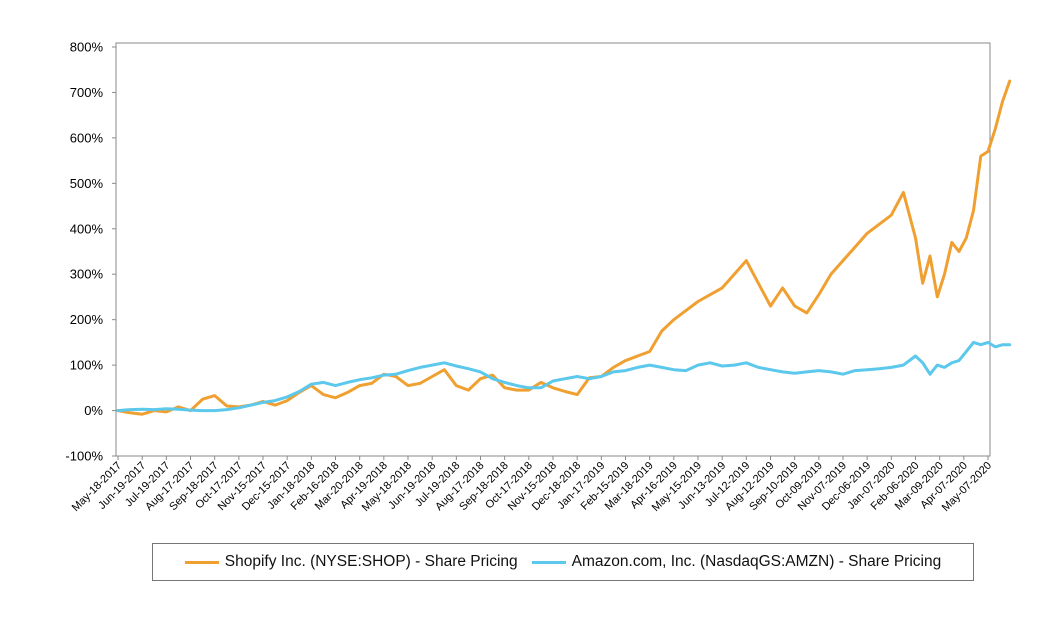  Describe the element at coordinates (87, 228) in the screenshot. I see `y-tick-label: 400%` at that location.